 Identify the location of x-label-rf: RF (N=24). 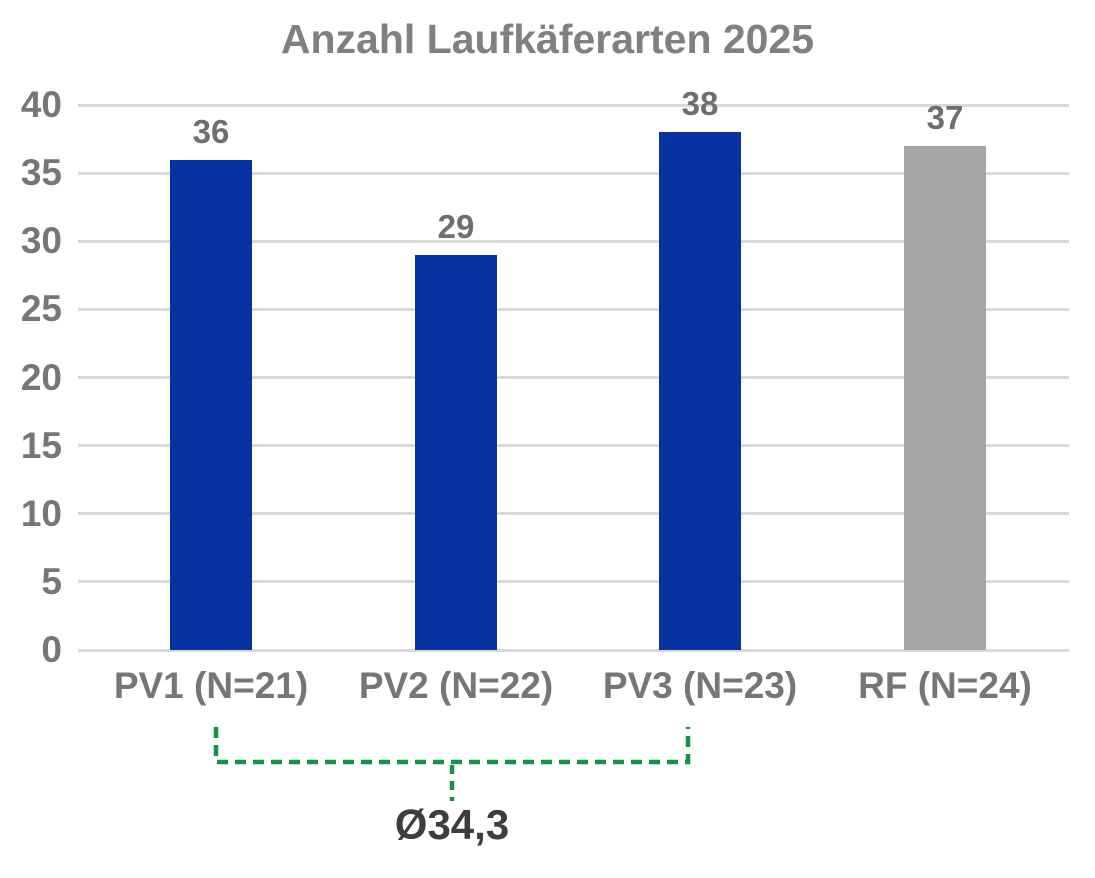
(945, 685).